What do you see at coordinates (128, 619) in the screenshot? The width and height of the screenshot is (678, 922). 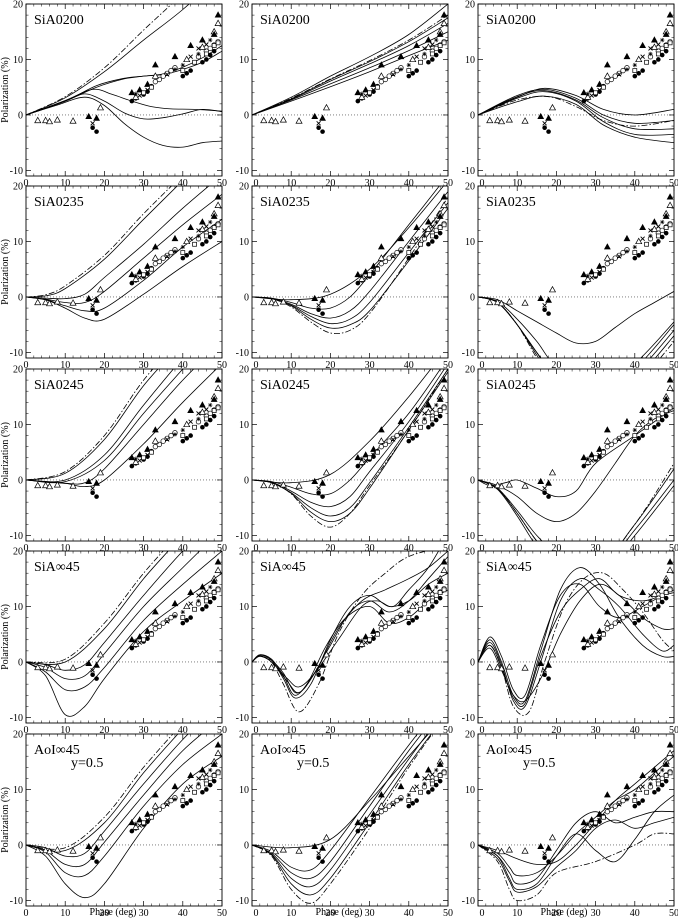 I see `observations` at bounding box center [128, 619].